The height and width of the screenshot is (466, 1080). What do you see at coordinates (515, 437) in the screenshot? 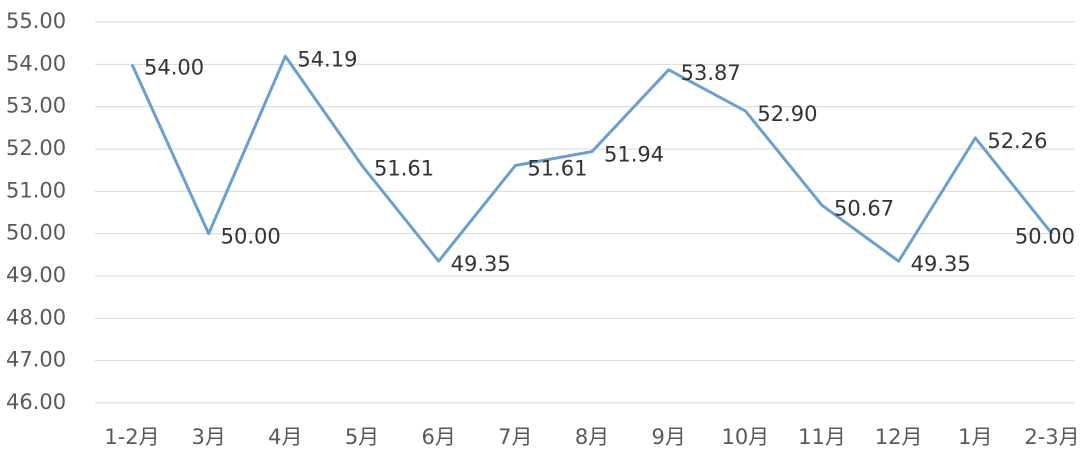
I see `x-tick-label: 7月` at bounding box center [515, 437].